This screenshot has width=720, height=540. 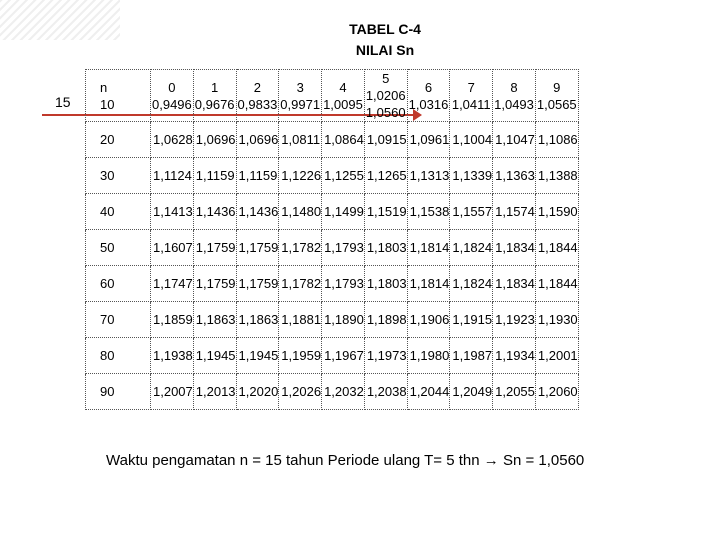 I want to click on cell-value: 1,1557, so click(x=471, y=211).